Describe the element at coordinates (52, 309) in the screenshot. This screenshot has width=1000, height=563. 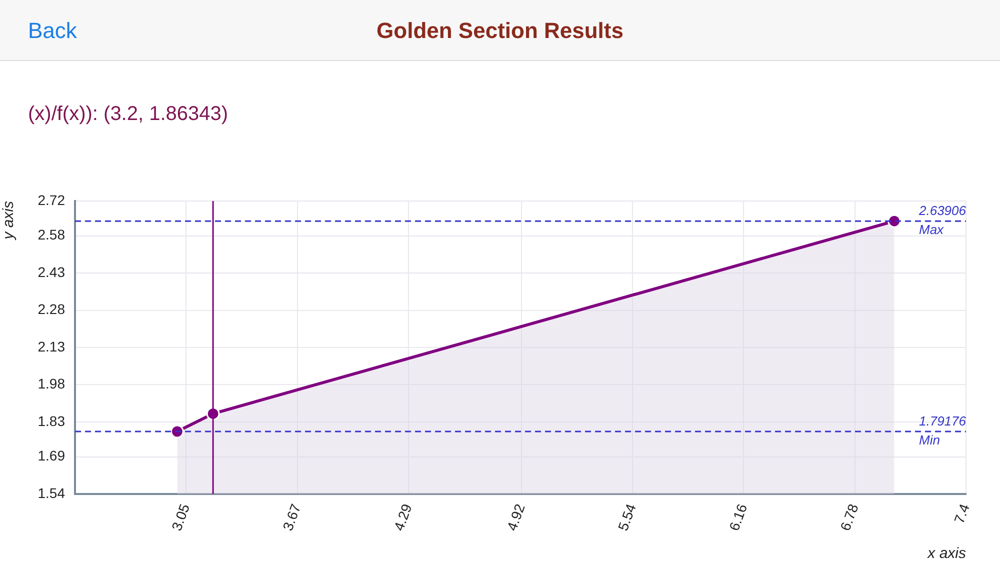
I see `y-tick-label: 2.28` at that location.